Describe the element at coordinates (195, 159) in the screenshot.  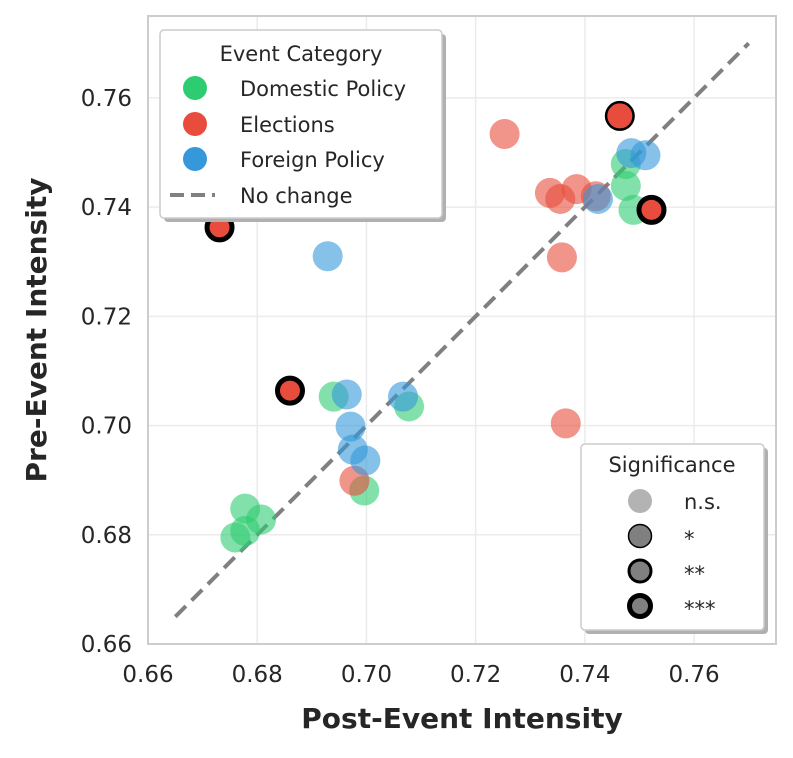
I see `legend-marker-foreign` at that location.